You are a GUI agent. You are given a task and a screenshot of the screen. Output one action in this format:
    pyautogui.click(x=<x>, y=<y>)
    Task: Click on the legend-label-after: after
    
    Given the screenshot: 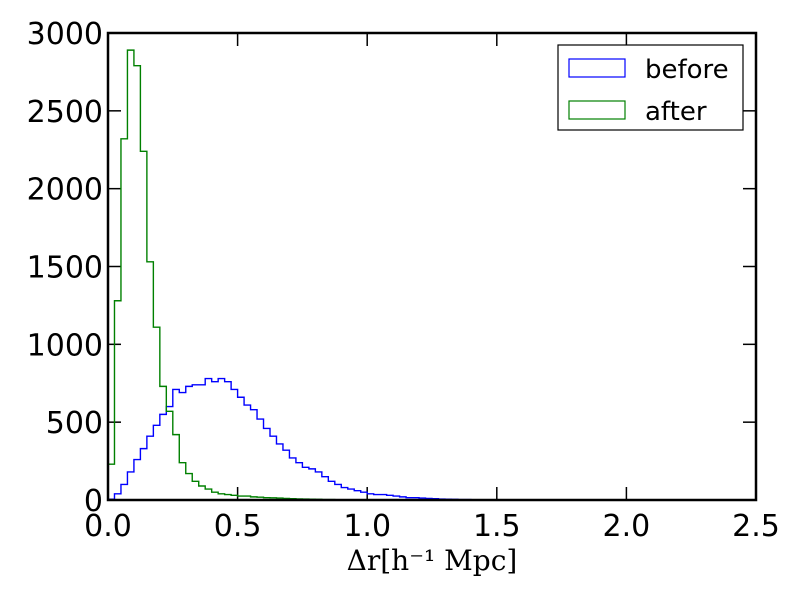 What is the action you would take?
    pyautogui.click(x=676, y=112)
    